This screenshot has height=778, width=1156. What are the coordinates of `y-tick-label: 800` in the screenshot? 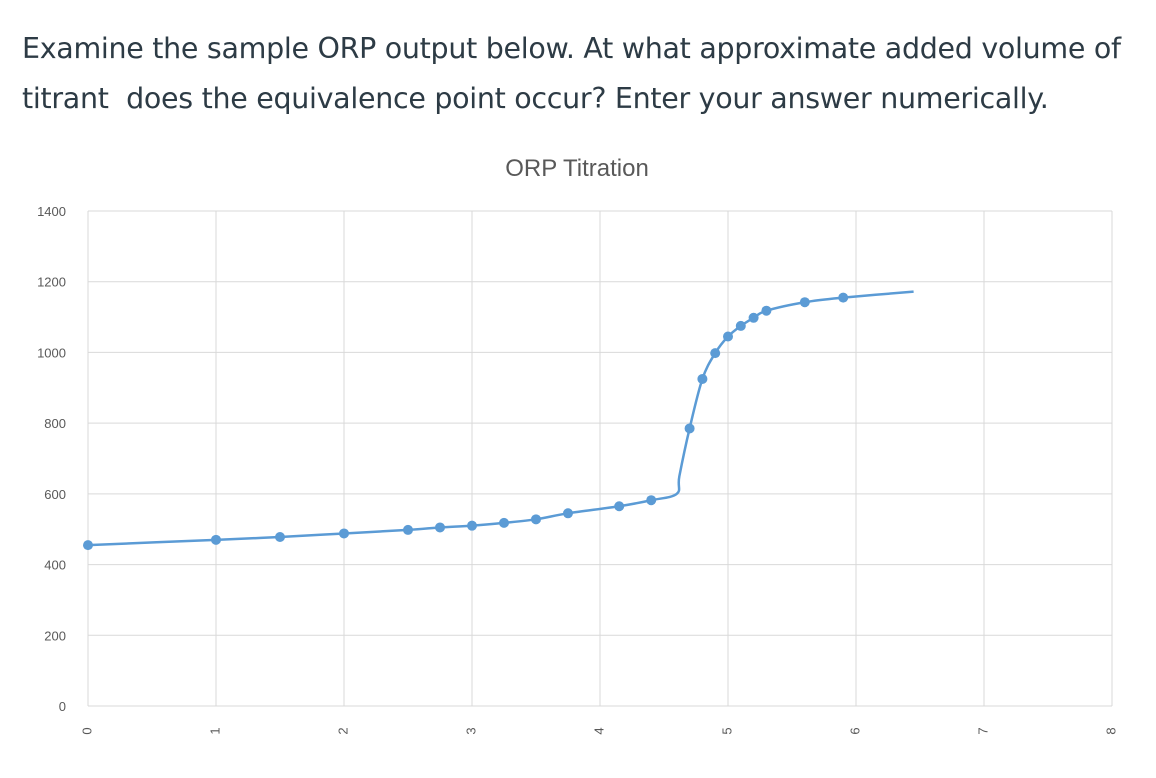 It's located at (55, 423).